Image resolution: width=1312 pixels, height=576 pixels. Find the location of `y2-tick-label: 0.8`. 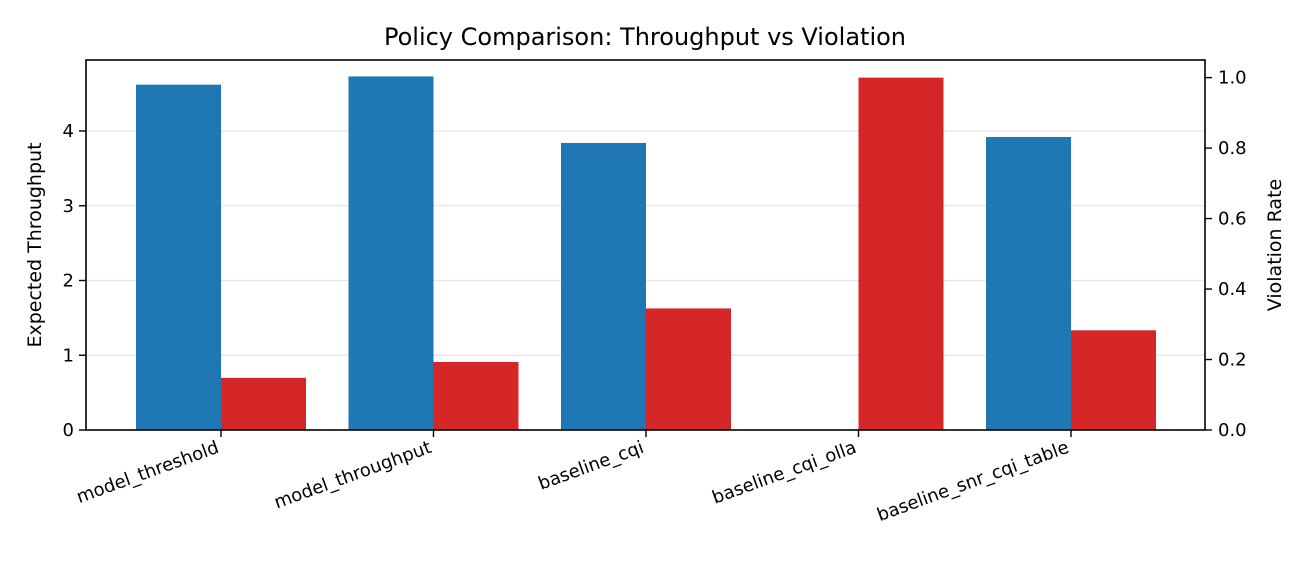

y2-tick-label: 0.8 is located at coordinates (1232, 148).